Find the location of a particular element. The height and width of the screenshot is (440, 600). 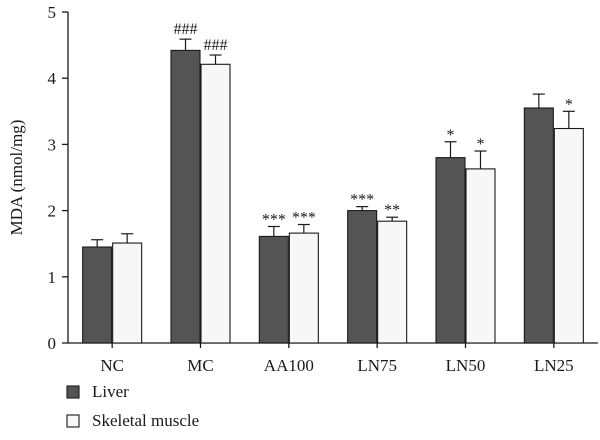

y-tick-label: 0 is located at coordinates (52, 343).